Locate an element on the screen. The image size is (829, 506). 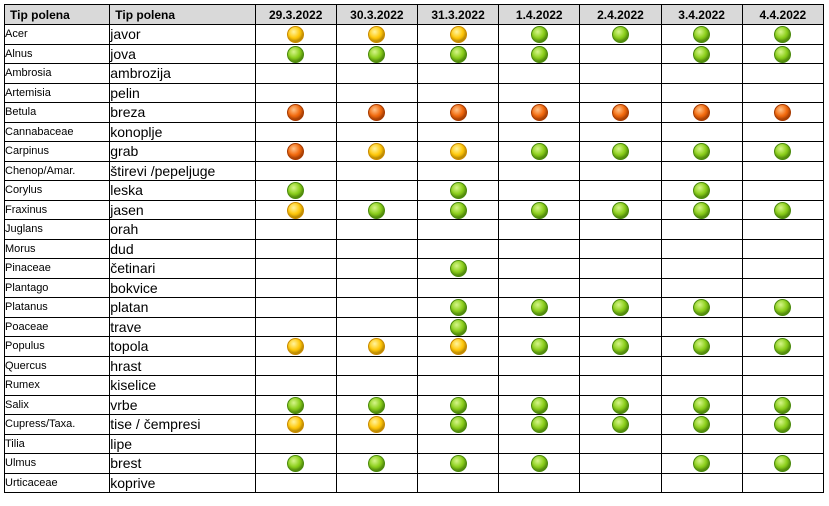
table-row: Quercus hrast is located at coordinates (414, 365).